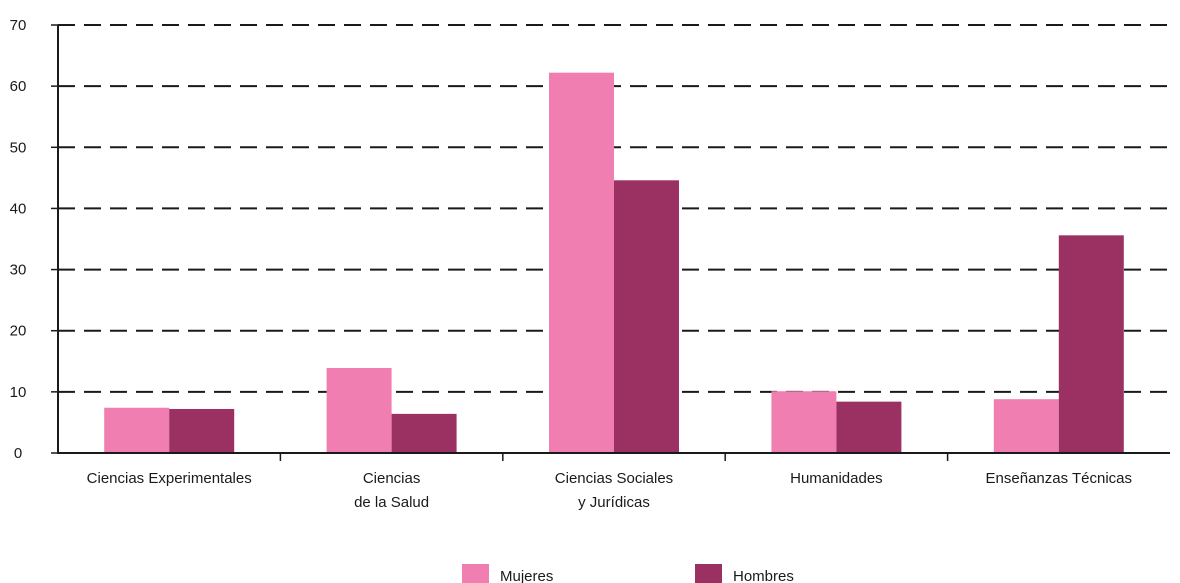 This screenshot has width=1180, height=583. Describe the element at coordinates (836, 478) in the screenshot. I see `x-category-label-3-0: Humanidades` at that location.